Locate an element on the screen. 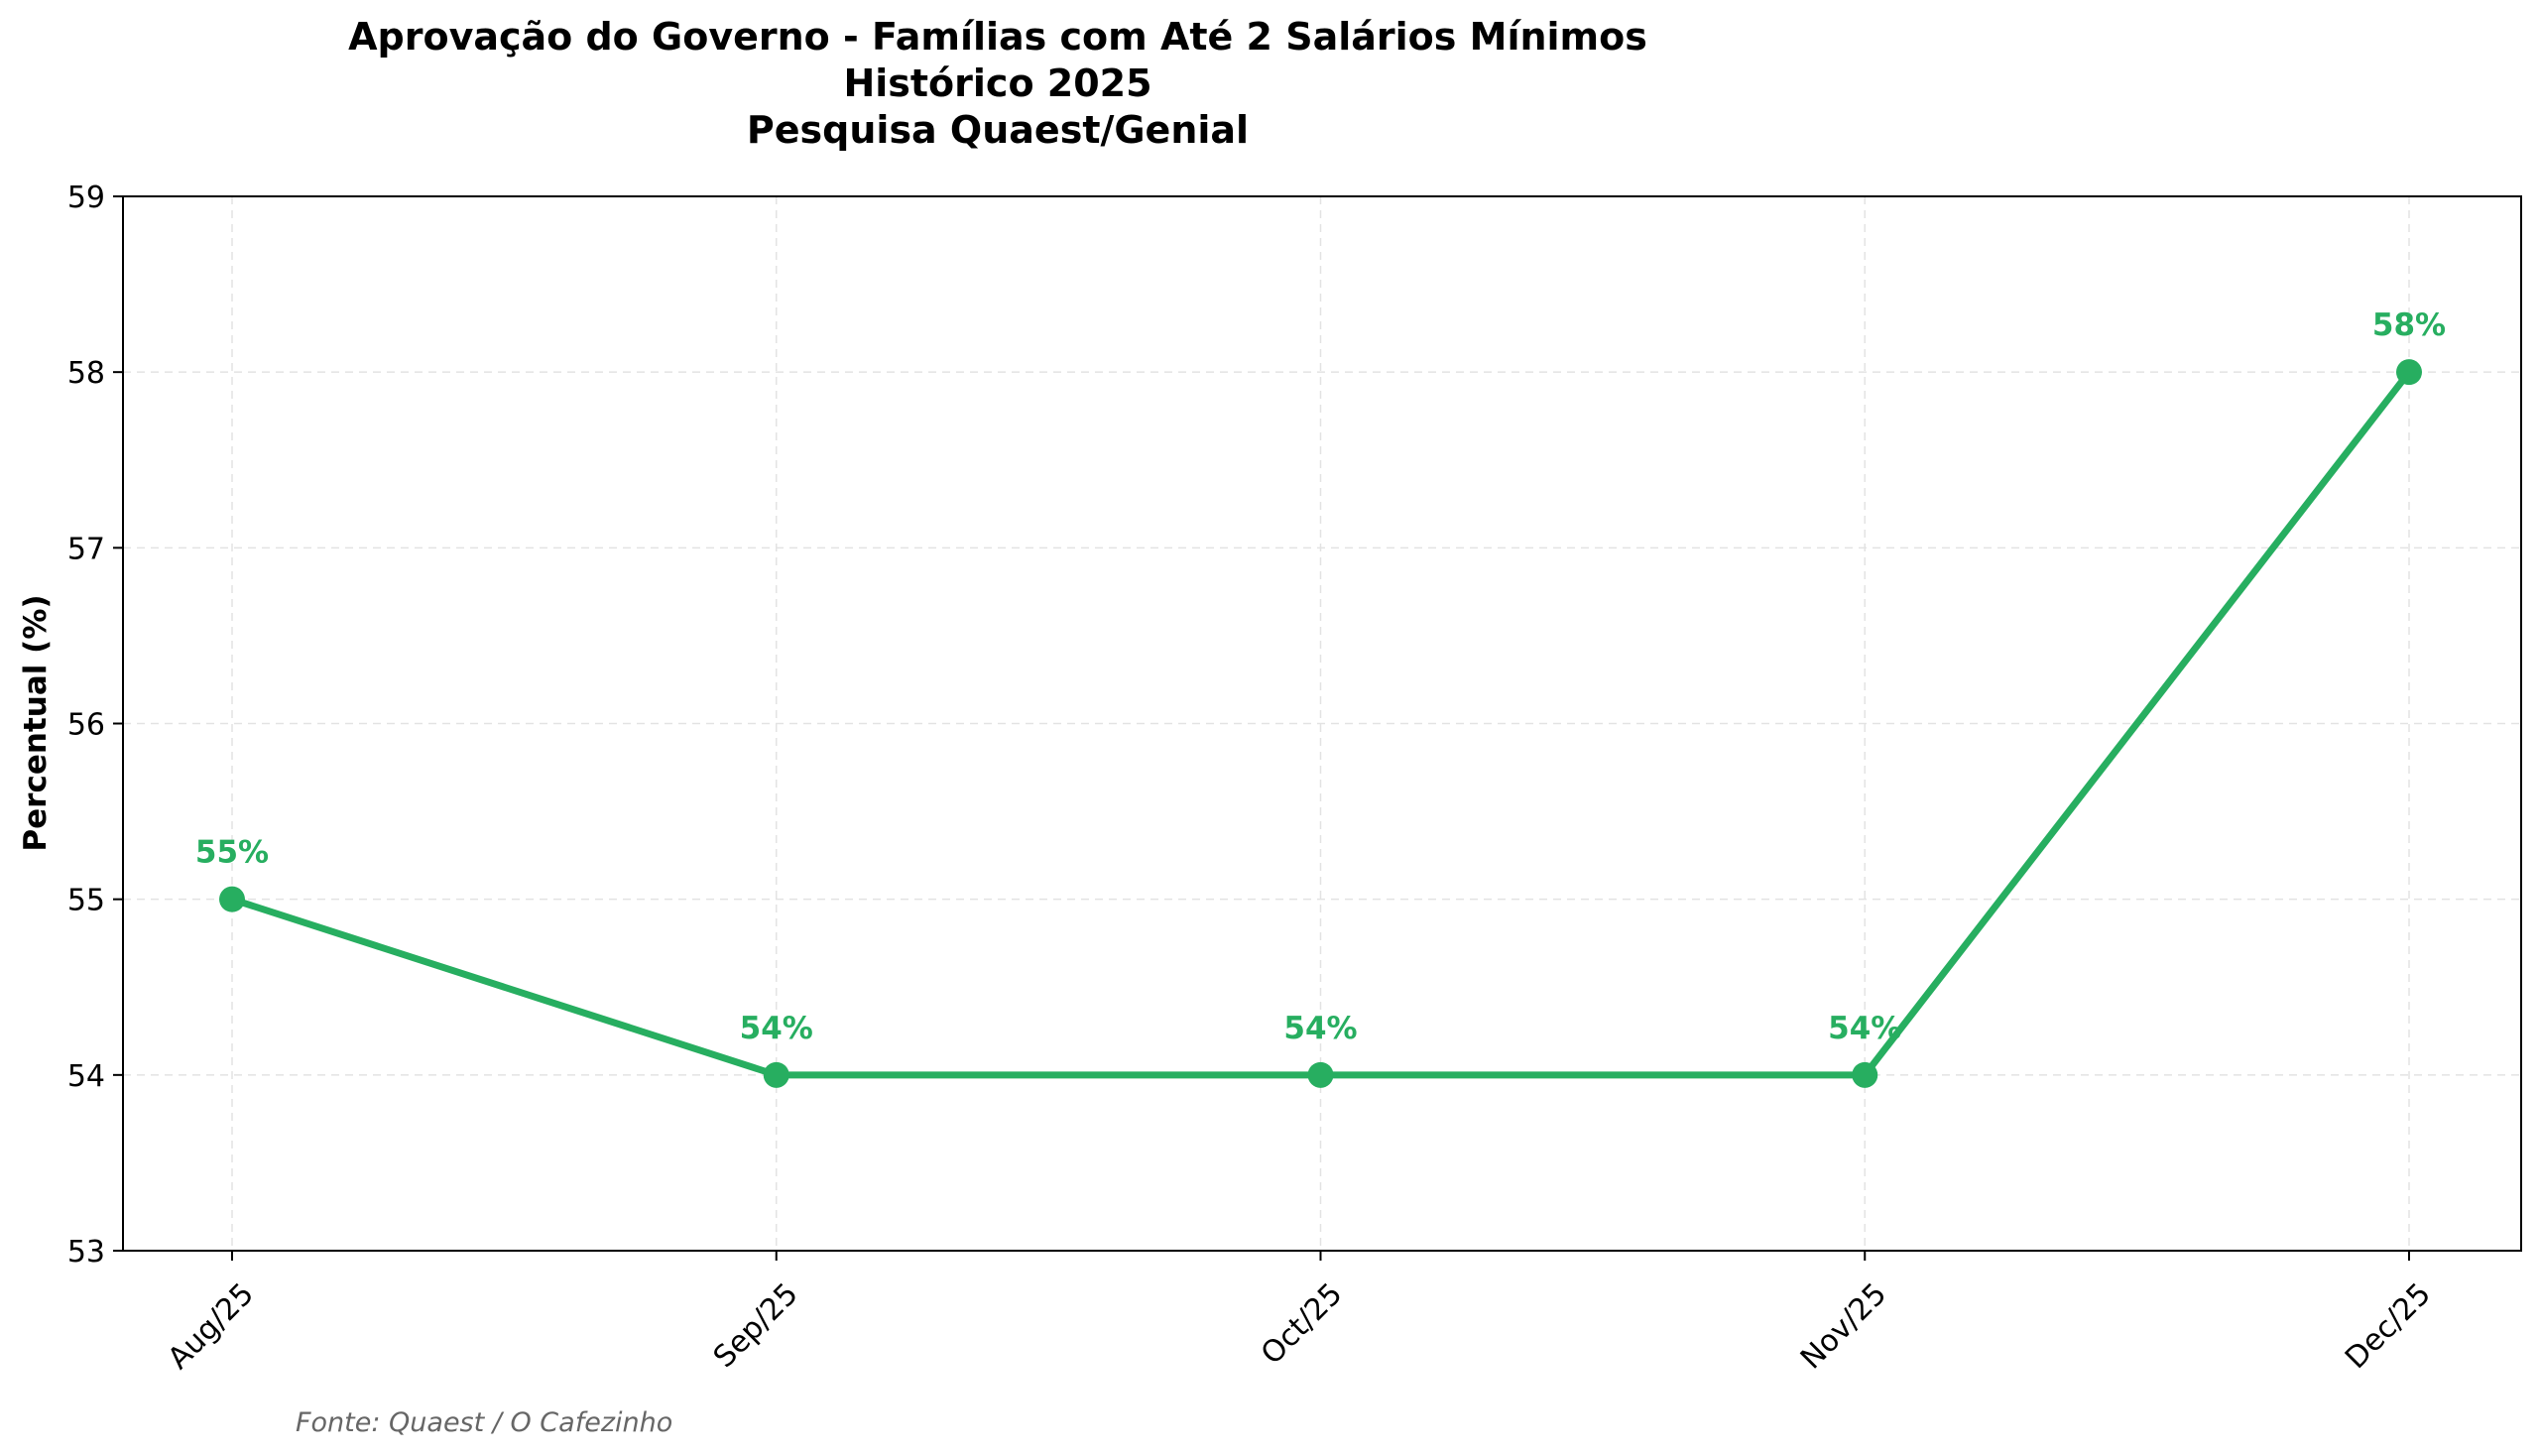 The width and height of the screenshot is (2539, 1456). x-tick-label: Oct/25 is located at coordinates (1303, 1324).